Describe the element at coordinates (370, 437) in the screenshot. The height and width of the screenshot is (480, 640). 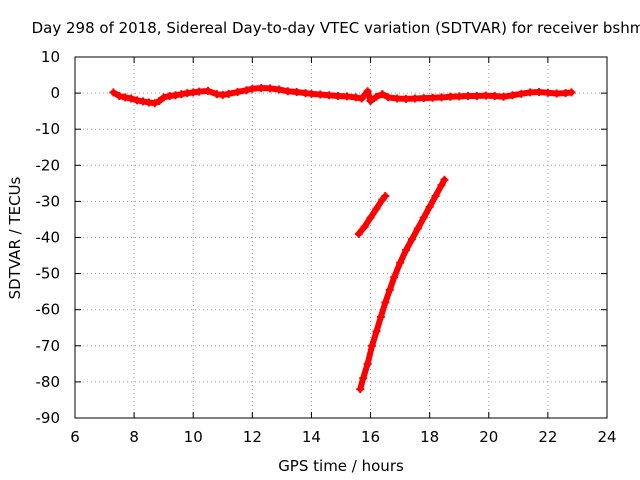
I see `x-tick-label: 16` at that location.